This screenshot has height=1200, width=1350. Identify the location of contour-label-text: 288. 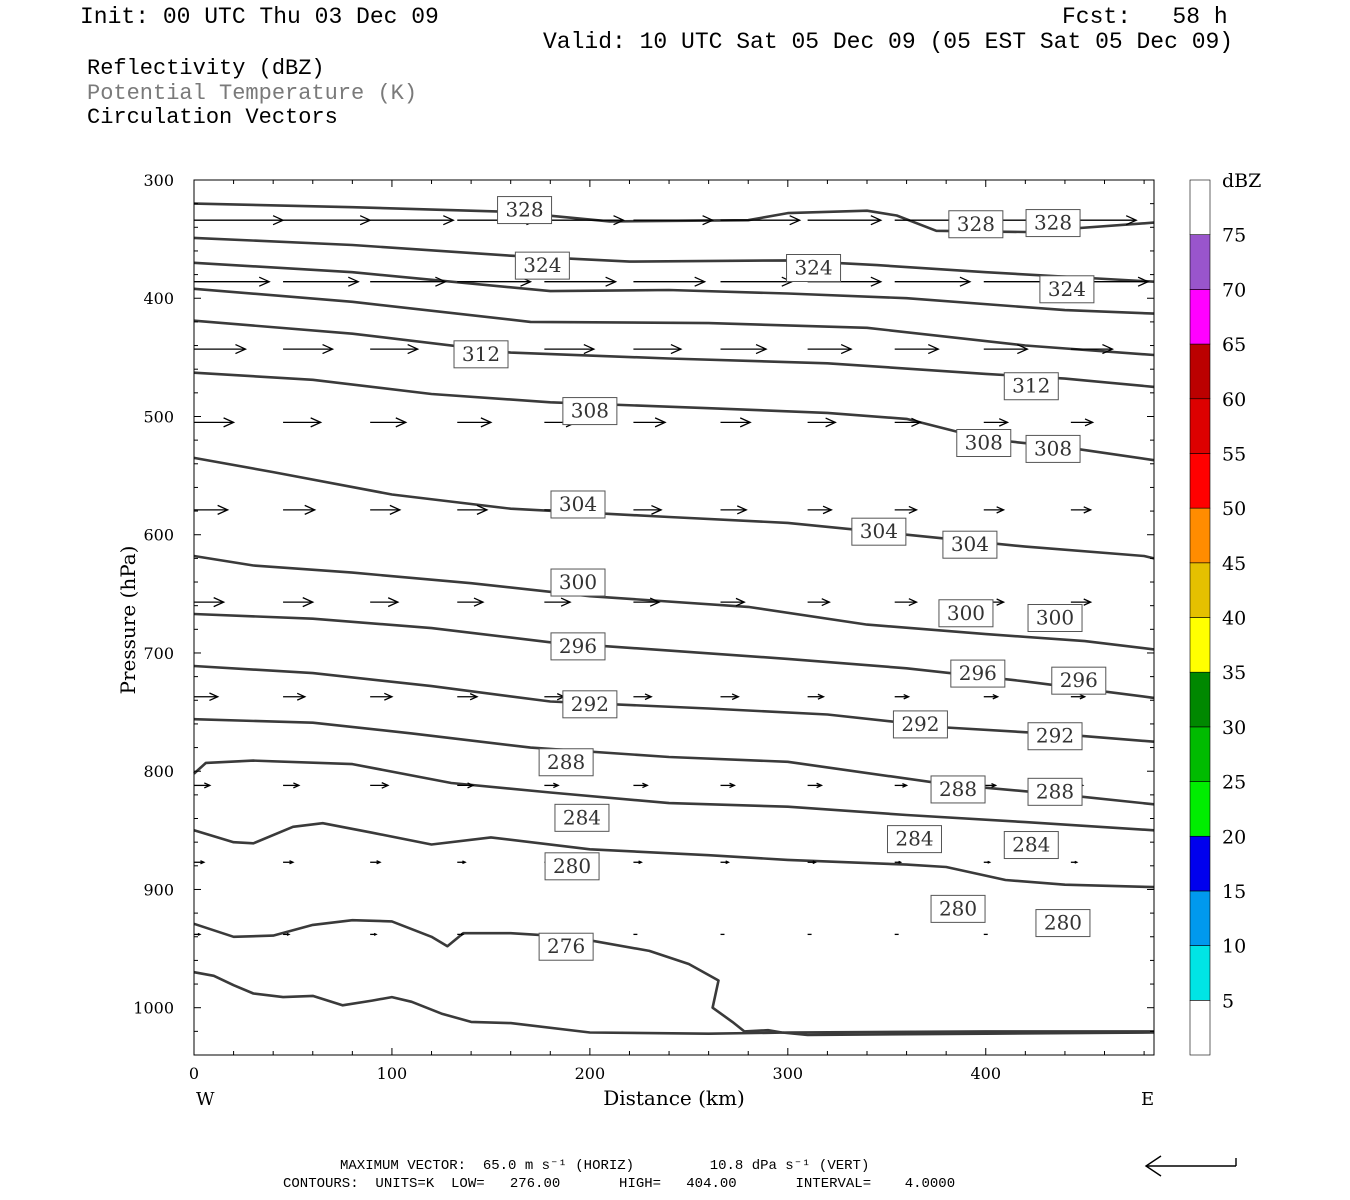
(958, 789).